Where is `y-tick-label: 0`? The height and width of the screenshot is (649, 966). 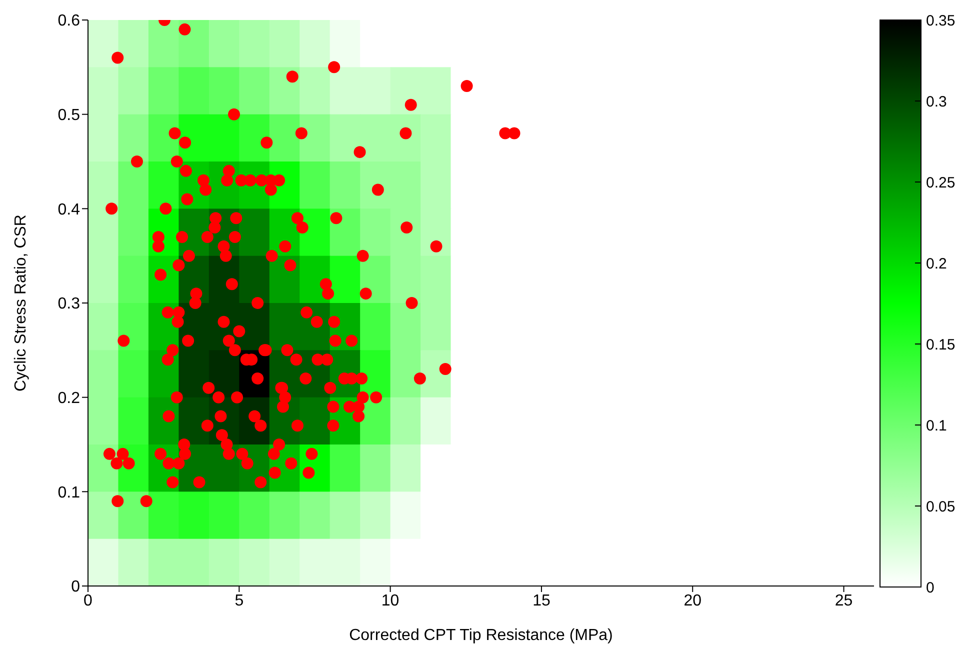 y-tick-label: 0 is located at coordinates (75, 587).